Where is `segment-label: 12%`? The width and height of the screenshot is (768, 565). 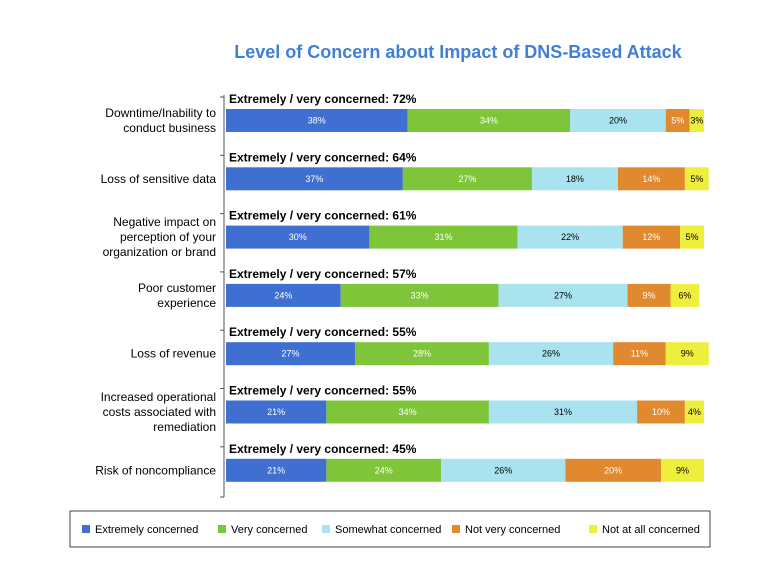
segment-label: 12% is located at coordinates (651, 237).